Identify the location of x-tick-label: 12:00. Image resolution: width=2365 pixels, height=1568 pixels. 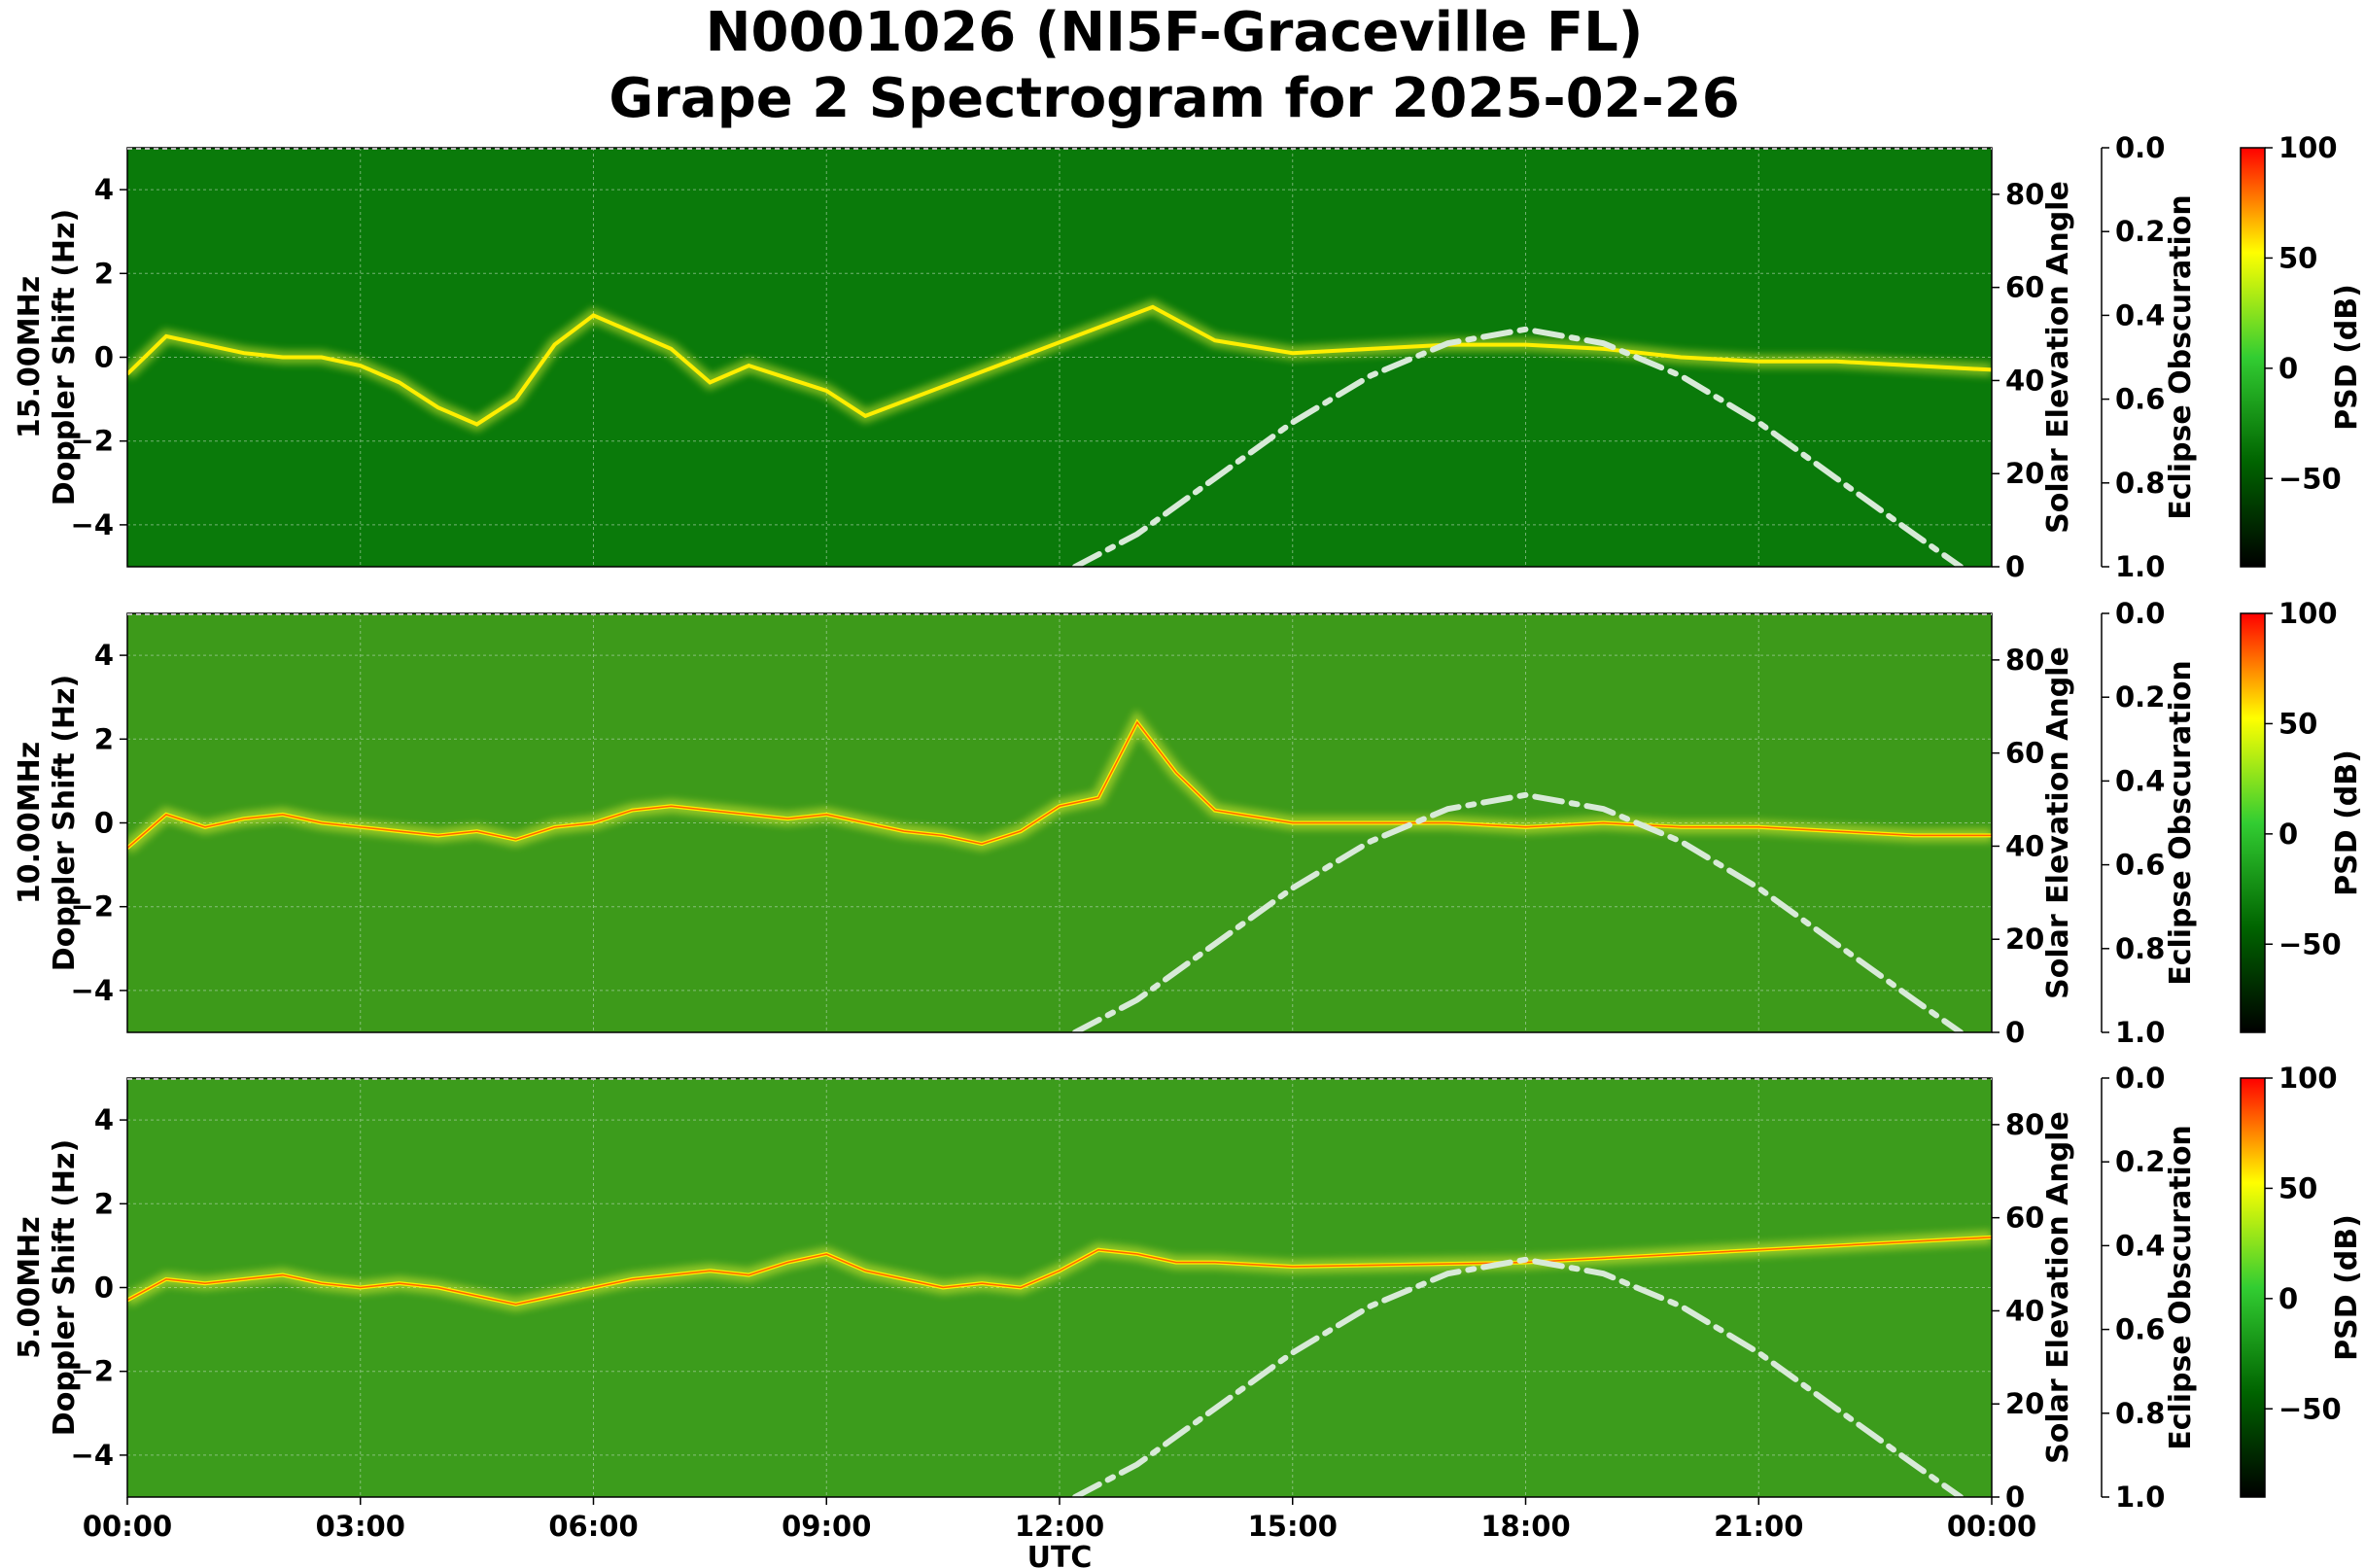
(1060, 1526).